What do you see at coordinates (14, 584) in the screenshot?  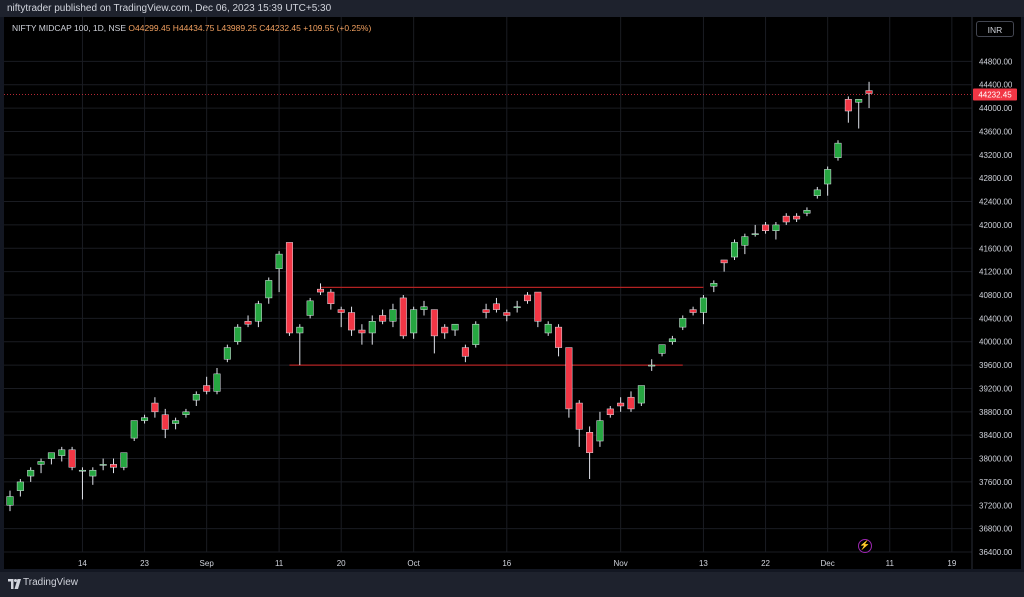 I see `tradingview-logo-icon` at bounding box center [14, 584].